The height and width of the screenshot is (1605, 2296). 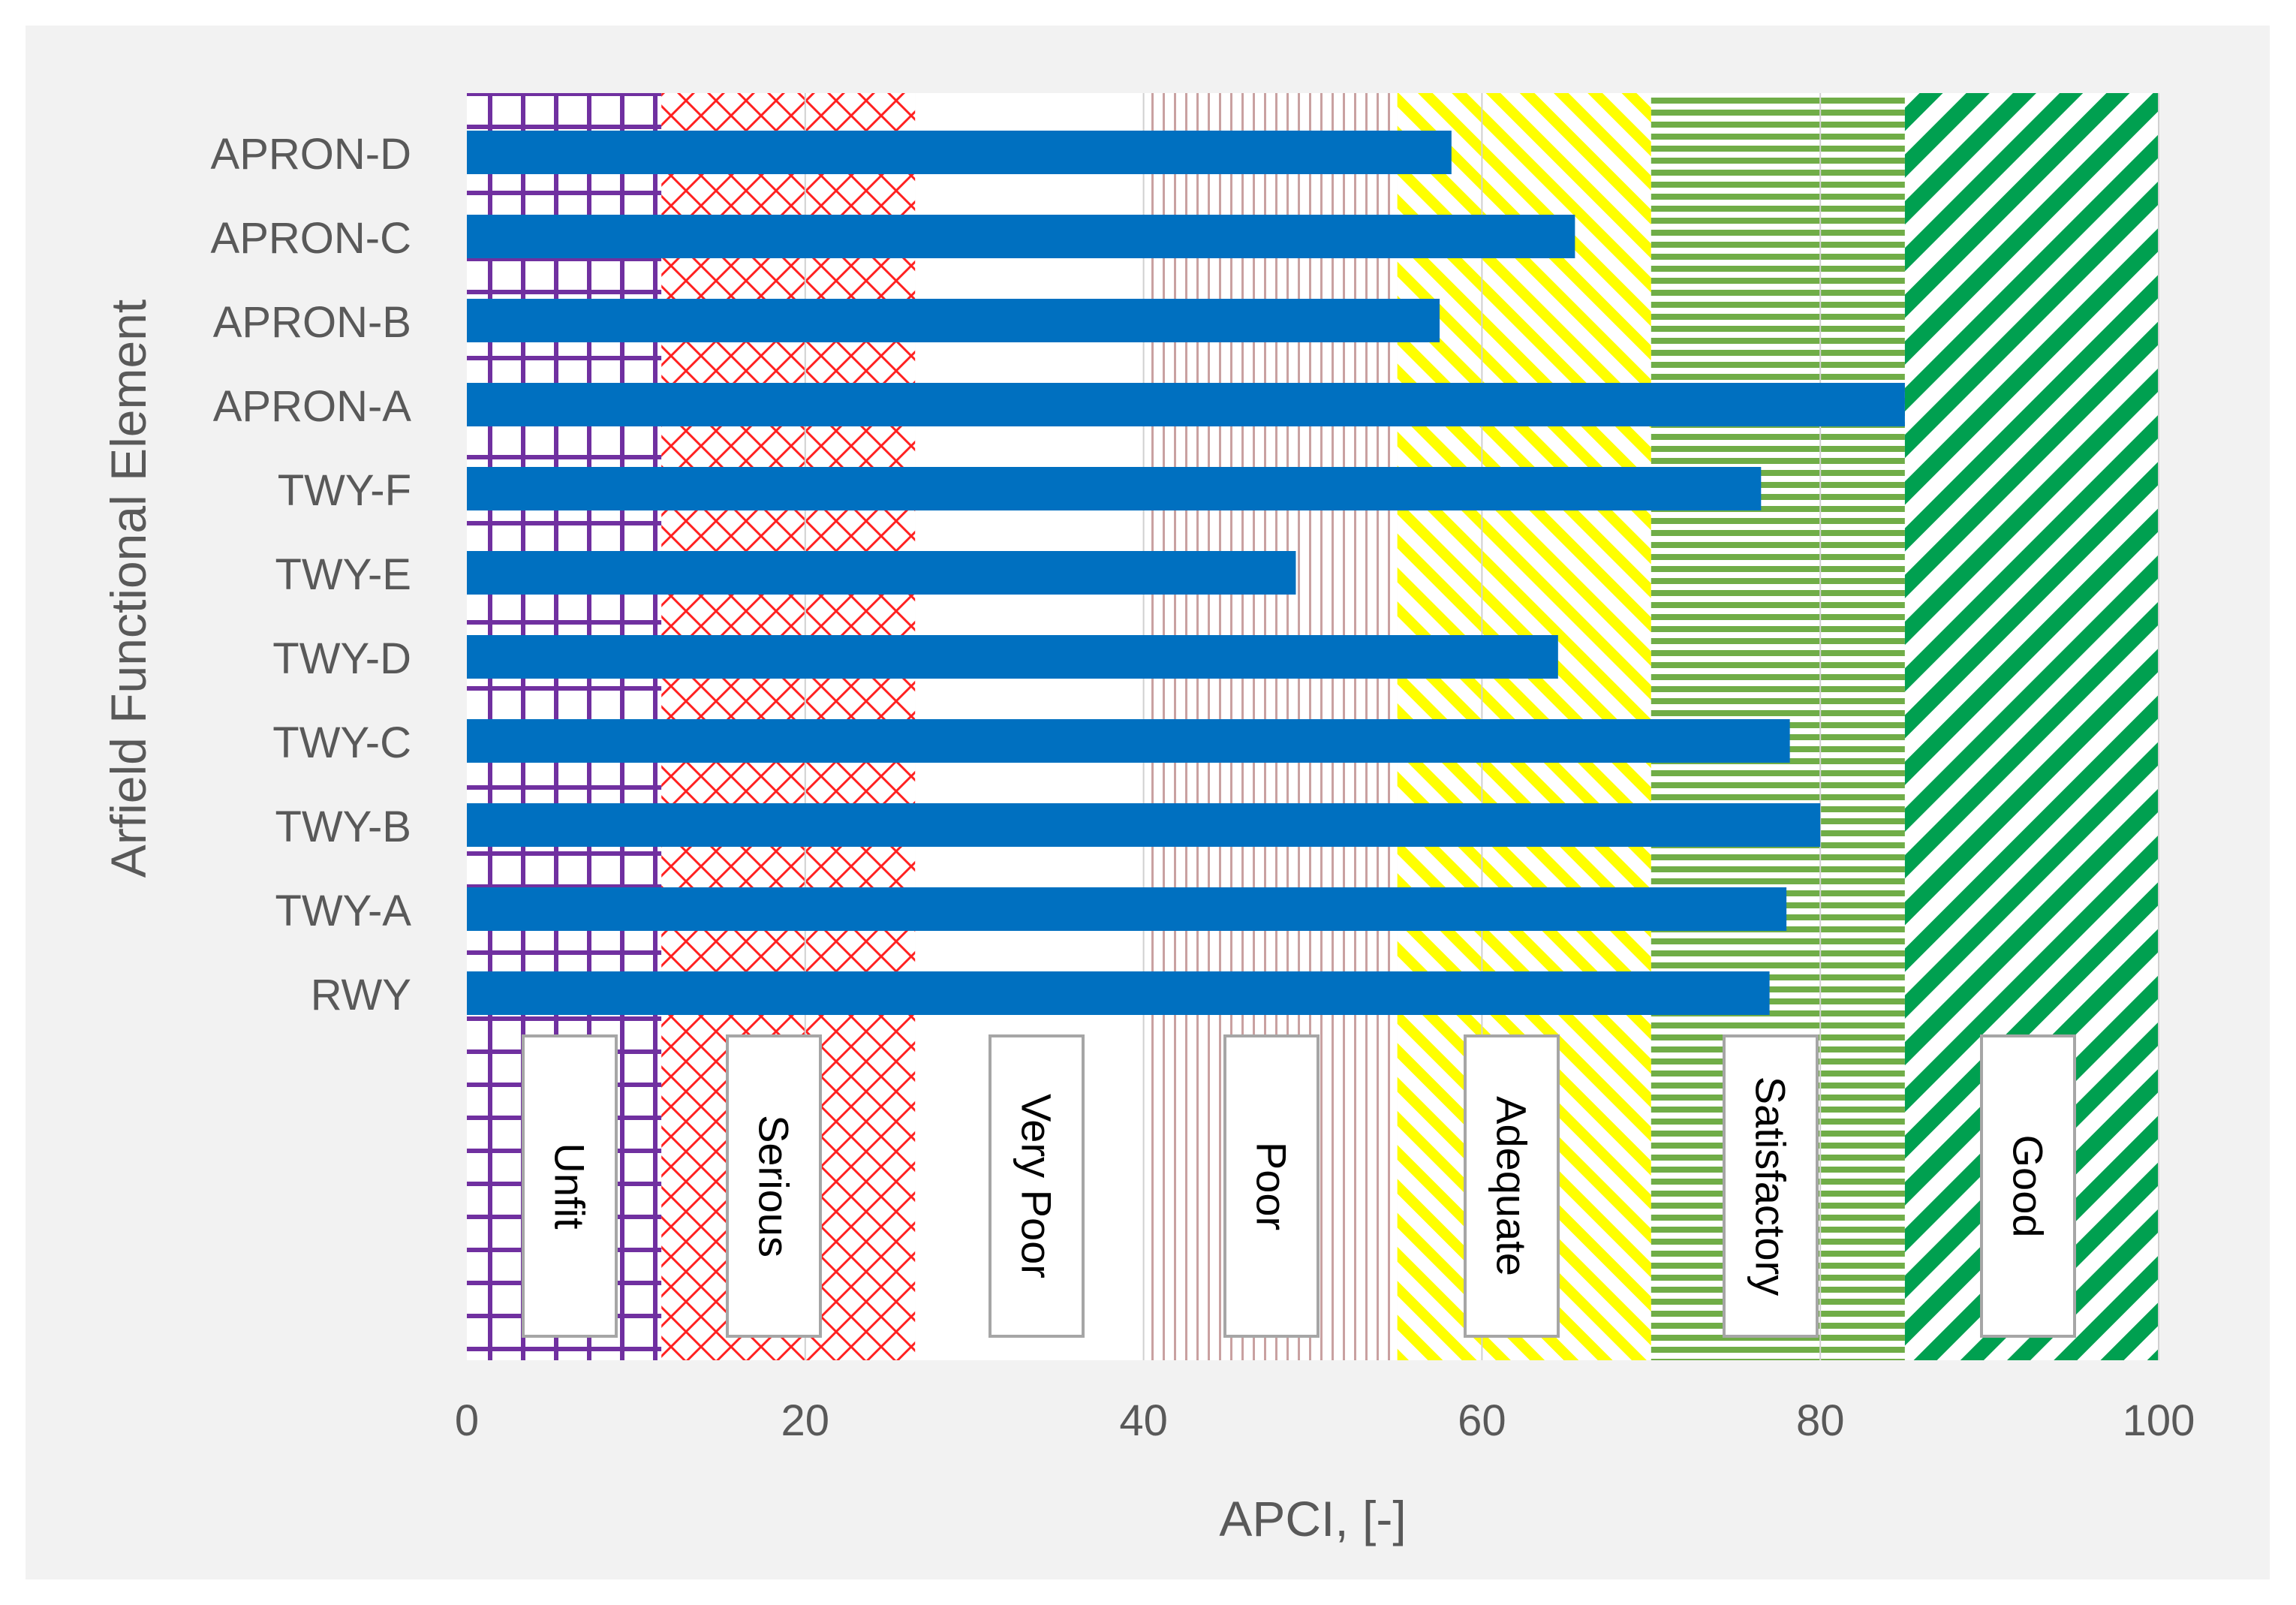 I want to click on svg-text: Poor, so click(x=1271, y=1186).